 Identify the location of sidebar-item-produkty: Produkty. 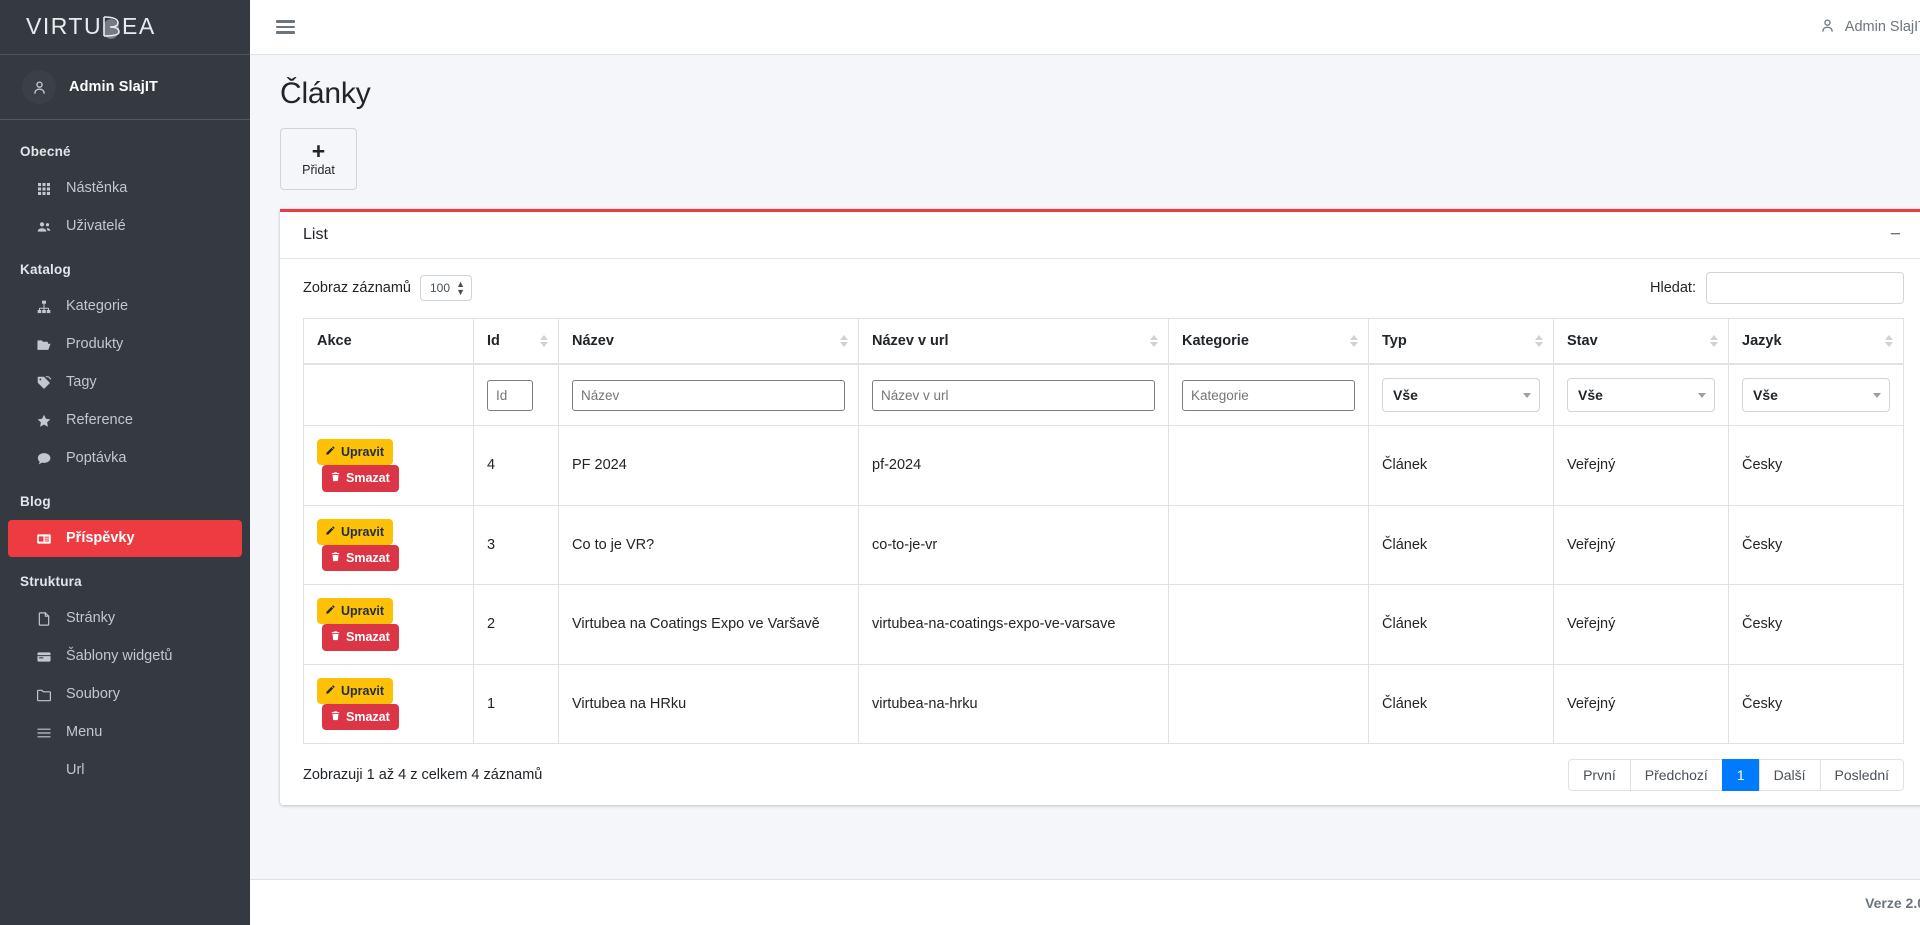
(125, 344).